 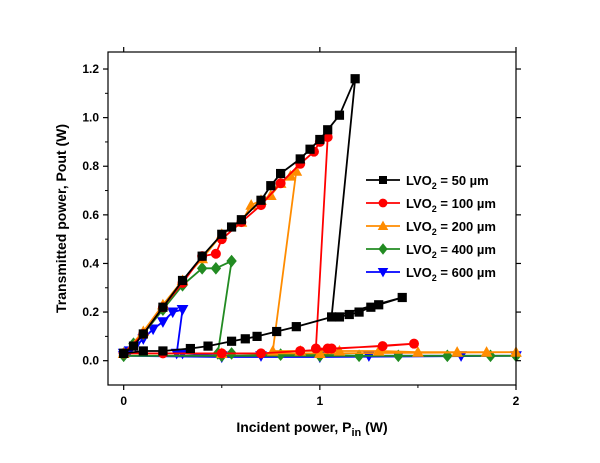 I want to click on legend-item: LVO2 = 100 µm, so click(x=431, y=205).